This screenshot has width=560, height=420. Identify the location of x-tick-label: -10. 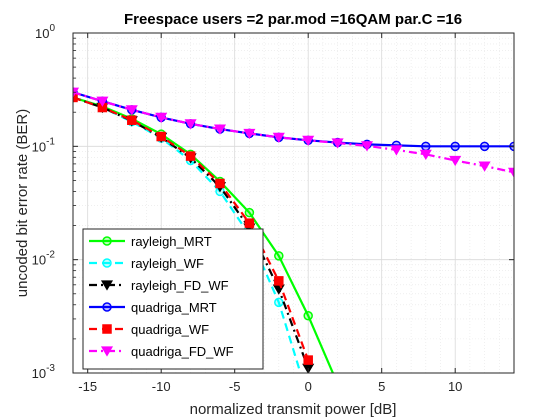
(161, 386).